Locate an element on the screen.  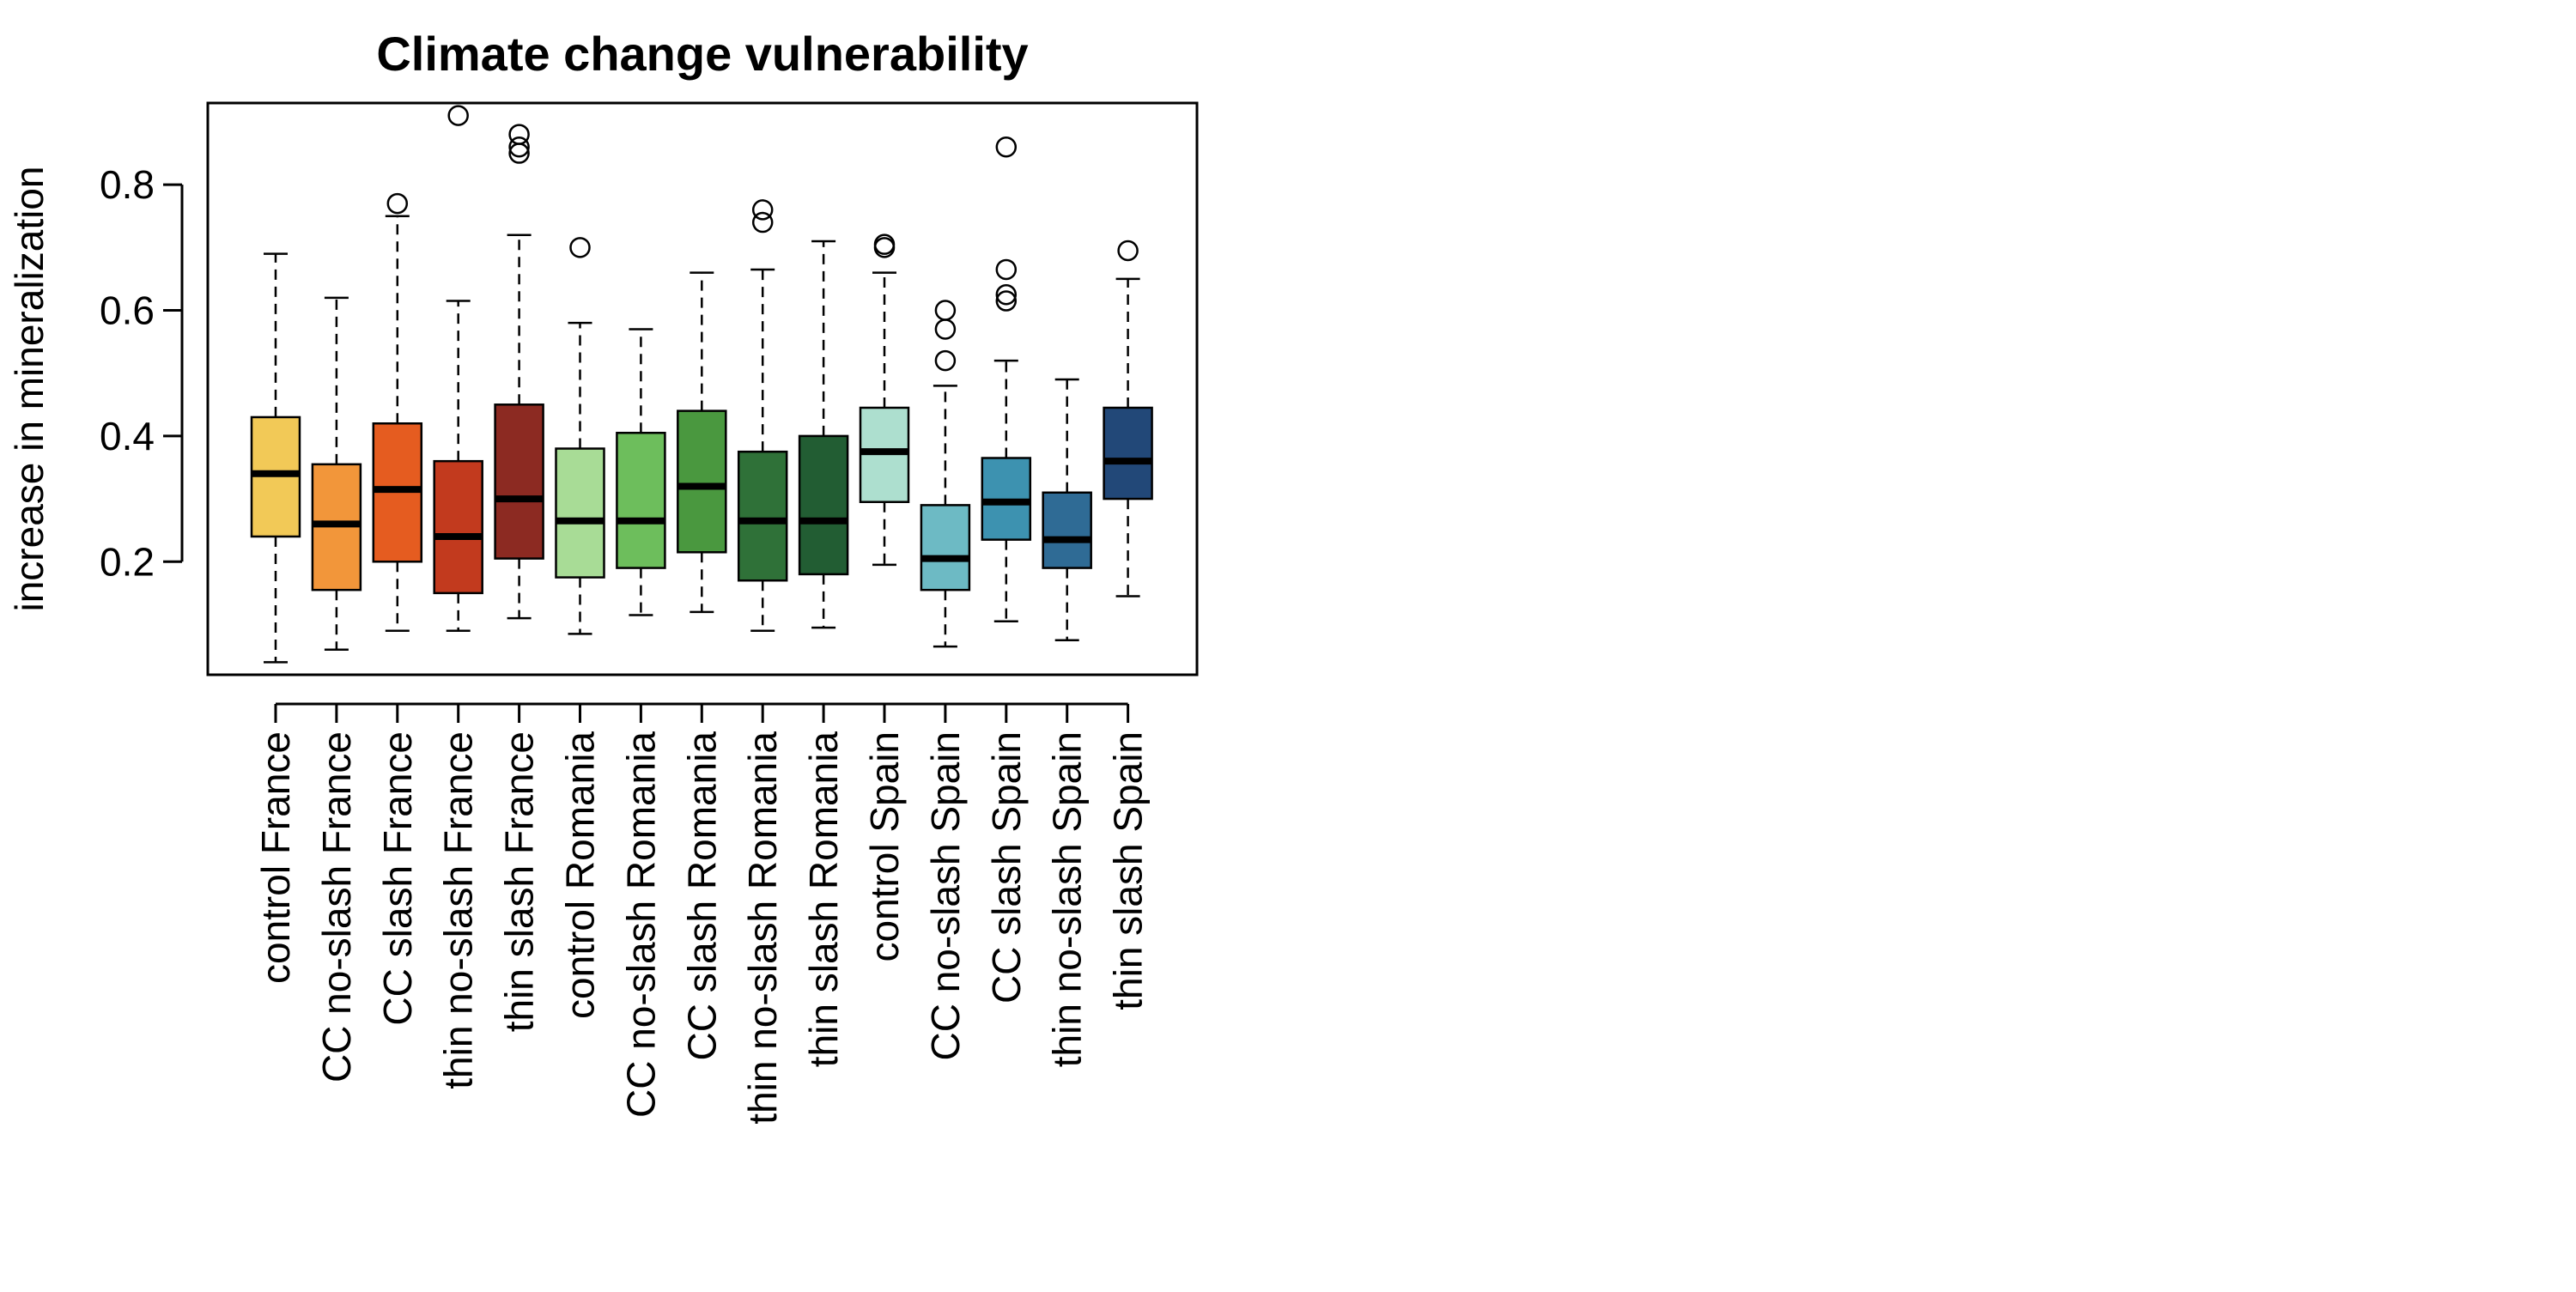
chart-title: Climate change vulnerability is located at coordinates (702, 54).